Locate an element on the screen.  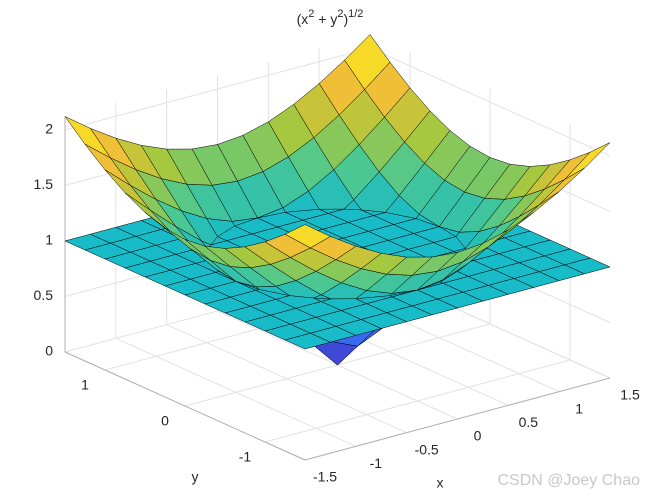
y-tick-label: 0 is located at coordinates (165, 421).